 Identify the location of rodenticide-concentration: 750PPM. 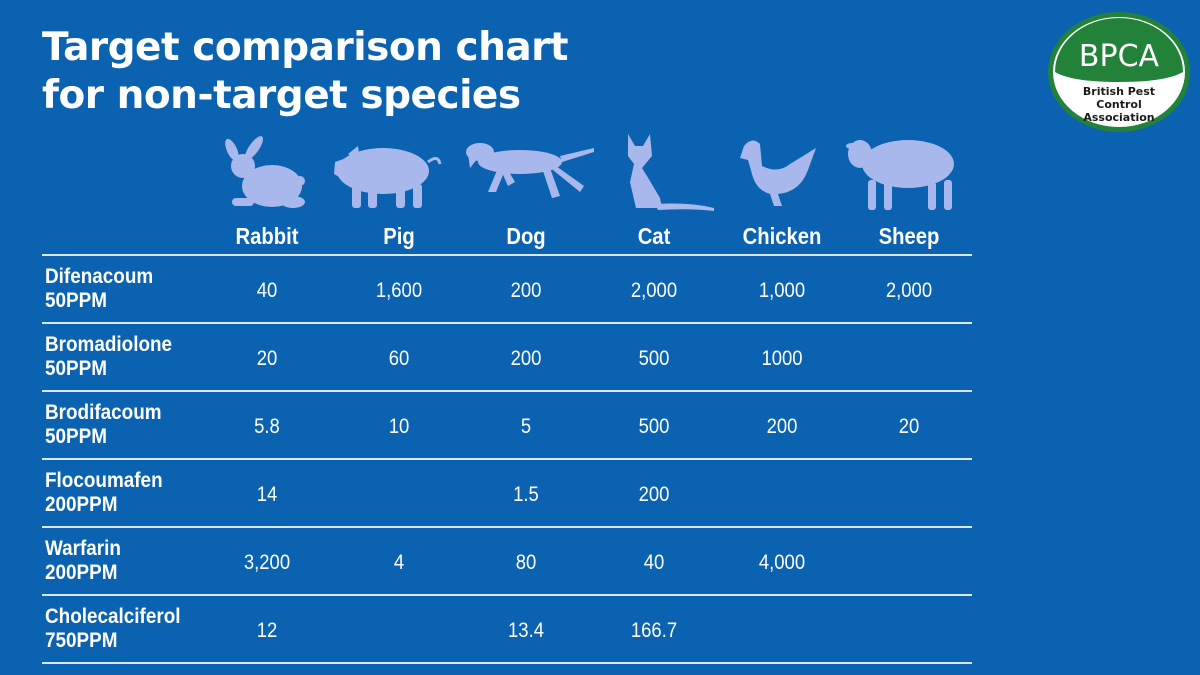
(81, 640).